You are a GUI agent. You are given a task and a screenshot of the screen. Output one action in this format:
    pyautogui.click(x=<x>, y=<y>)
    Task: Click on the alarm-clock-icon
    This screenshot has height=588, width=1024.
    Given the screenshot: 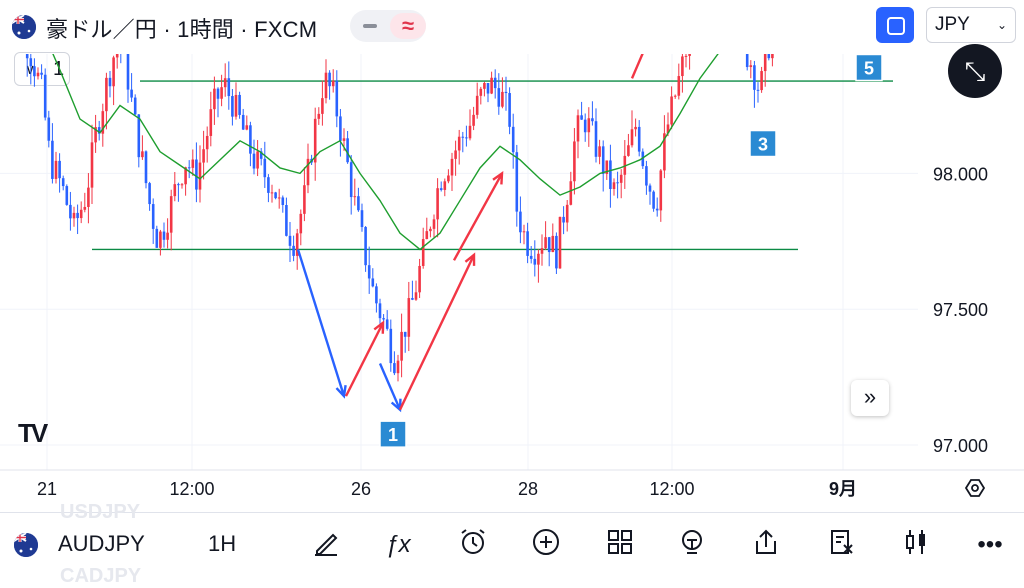 What is the action you would take?
    pyautogui.click(x=473, y=545)
    